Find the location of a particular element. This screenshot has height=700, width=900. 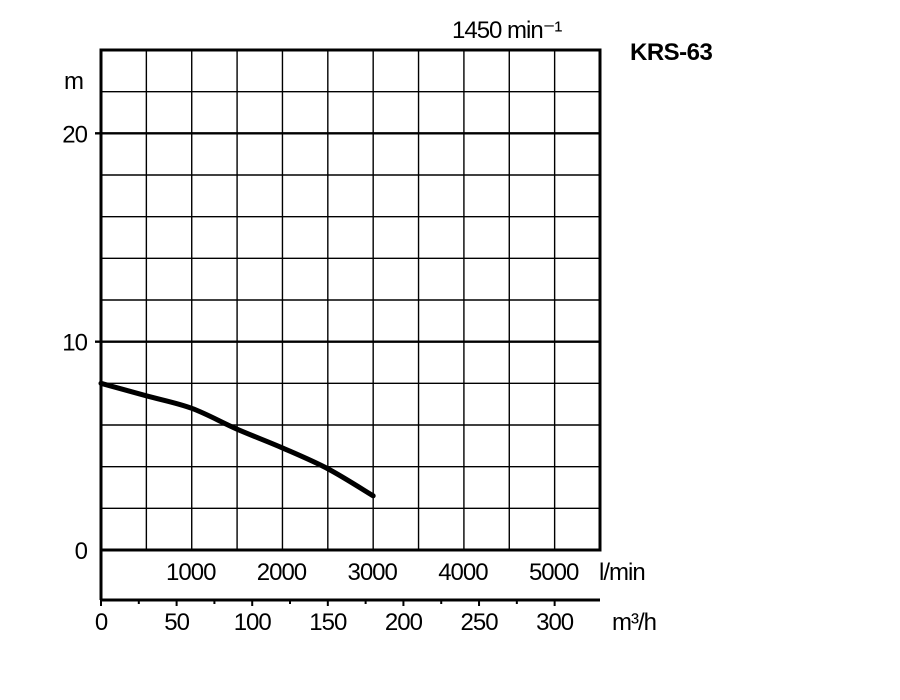

m3h-tick-label: 200 is located at coordinates (404, 622).